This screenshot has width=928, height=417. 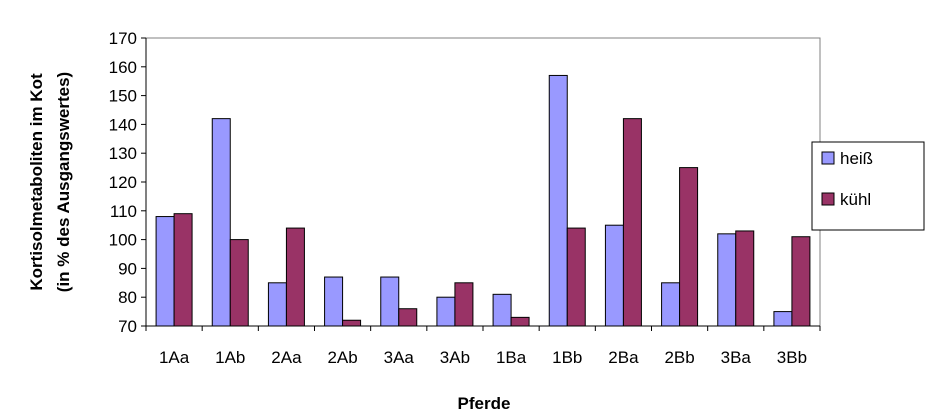 I want to click on bar-series1-3Aa, so click(x=390, y=301).